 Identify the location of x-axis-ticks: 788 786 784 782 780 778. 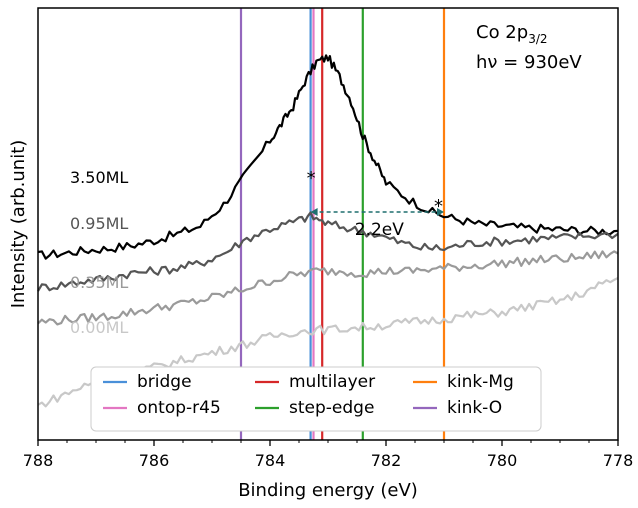
(328, 455).